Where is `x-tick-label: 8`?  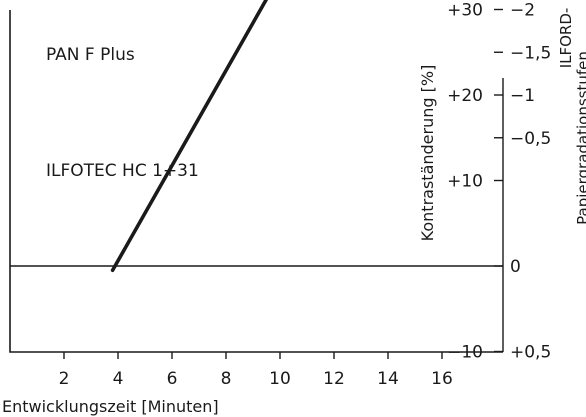
x-tick-label: 8 is located at coordinates (226, 379).